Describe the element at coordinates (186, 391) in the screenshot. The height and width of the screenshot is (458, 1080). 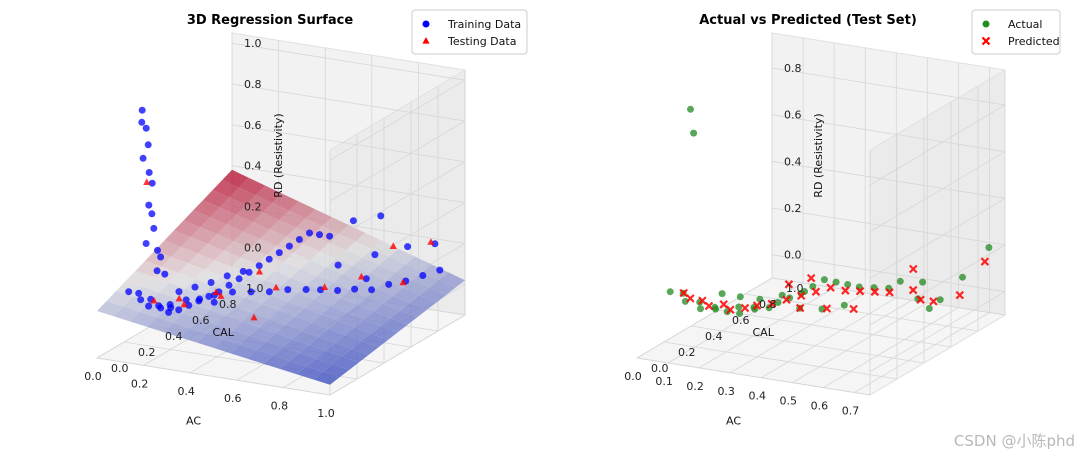
I see `x-tick-label: 0.4` at that location.